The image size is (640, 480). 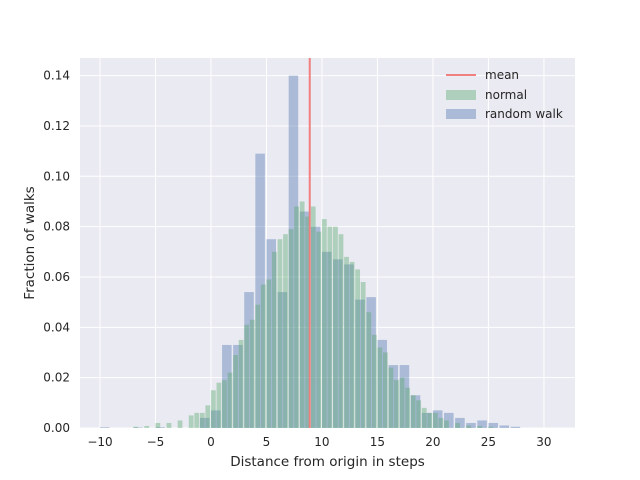 What do you see at coordinates (56, 176) in the screenshot?
I see `y-tick-label: 0.10` at bounding box center [56, 176].